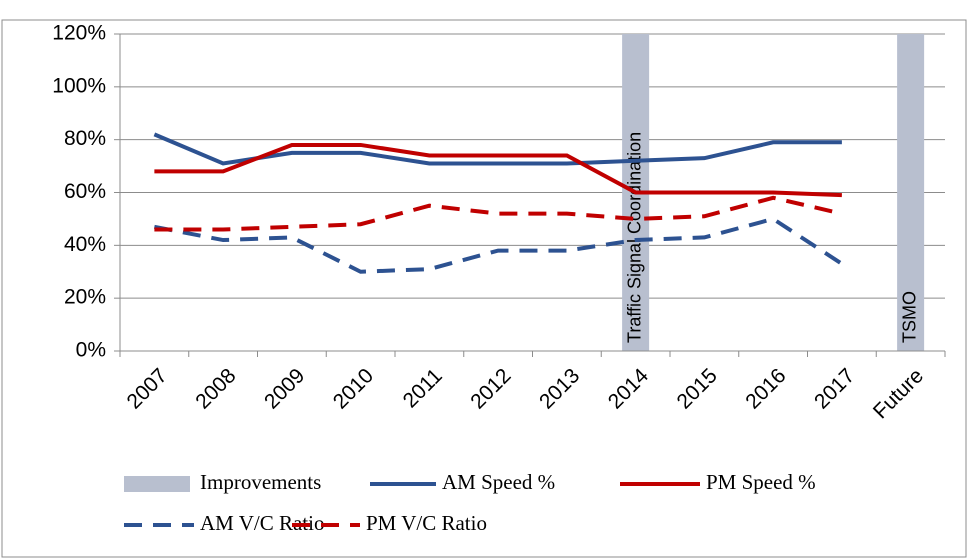  Describe the element at coordinates (498, 482) in the screenshot. I see `legend-label: AM Speed %` at that location.